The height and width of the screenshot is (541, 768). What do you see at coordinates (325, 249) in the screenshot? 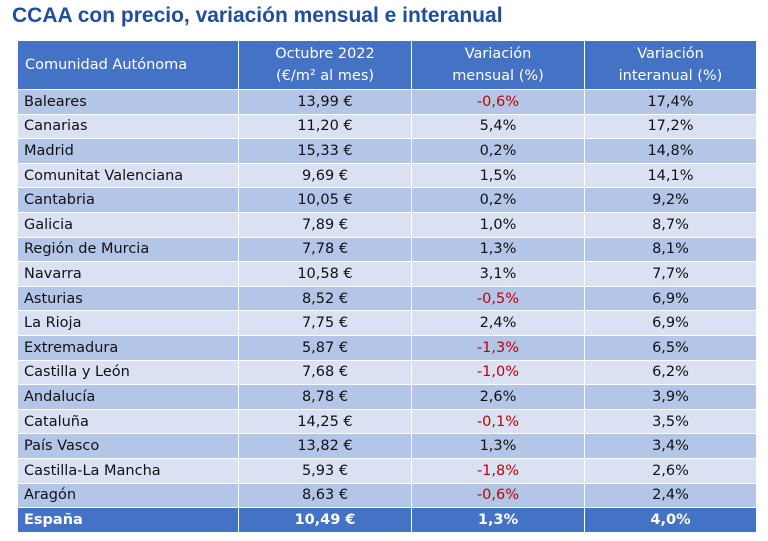
I see `cell-precio: 7,78 €` at bounding box center [325, 249].